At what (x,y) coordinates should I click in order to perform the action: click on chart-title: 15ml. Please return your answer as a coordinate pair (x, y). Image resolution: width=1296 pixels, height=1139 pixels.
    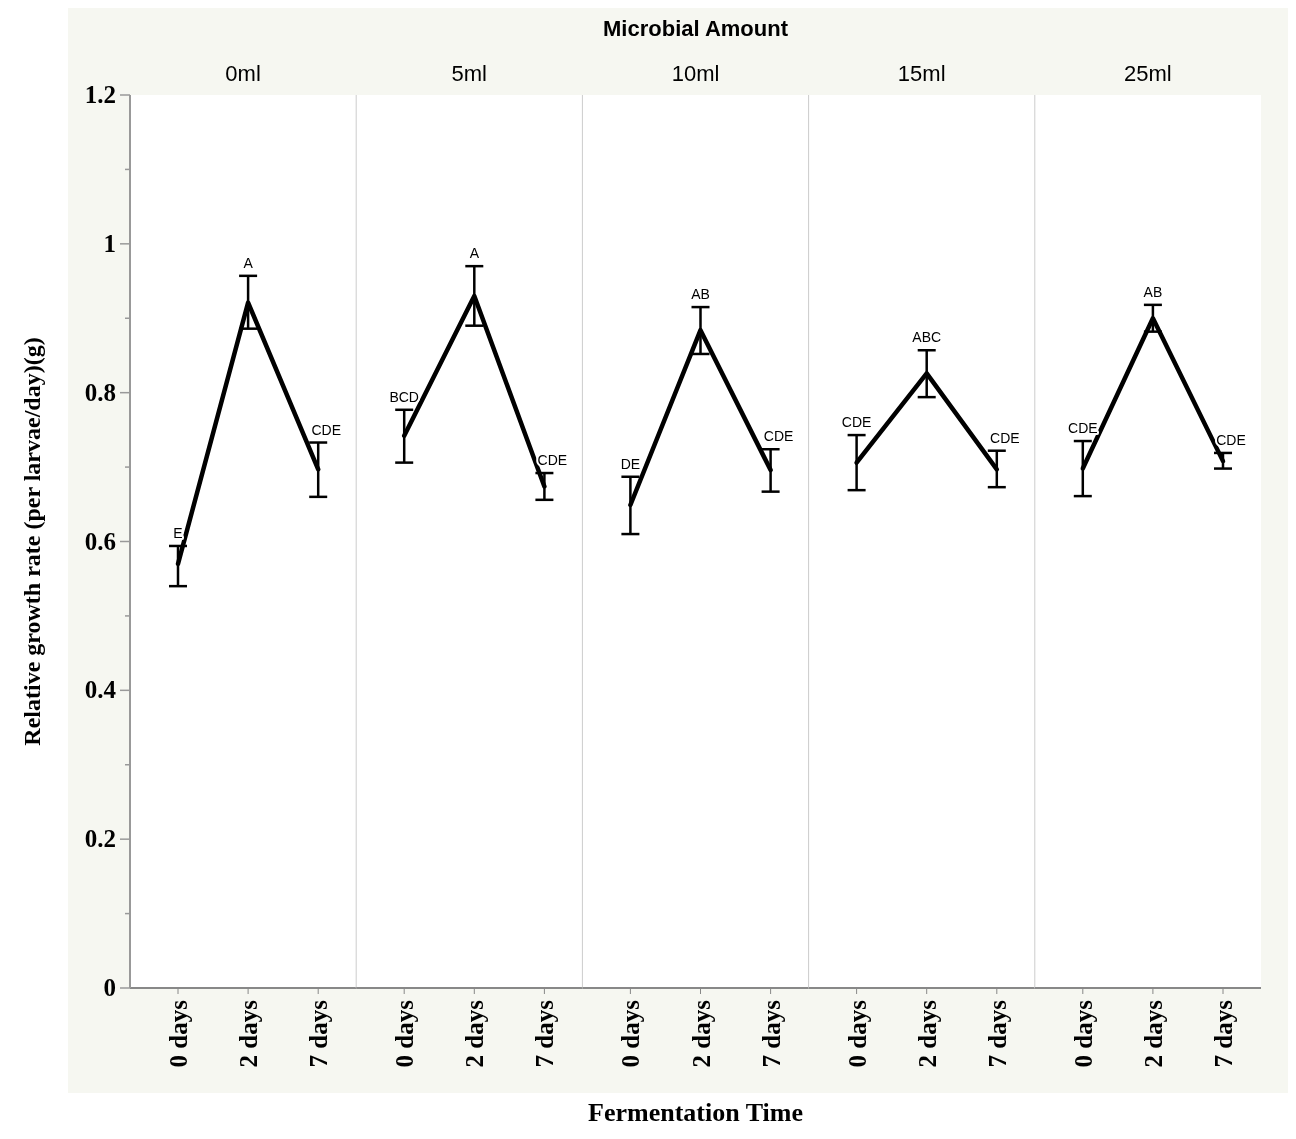
    Looking at the image, I should click on (921, 73).